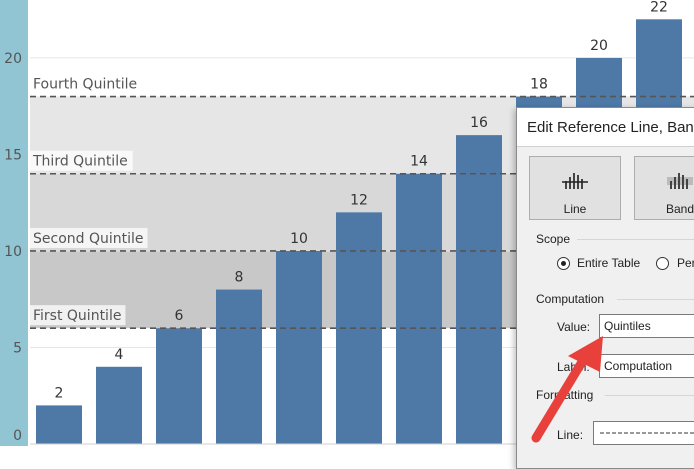 The image size is (694, 469). What do you see at coordinates (359, 200) in the screenshot?
I see `bar-value-label: 12` at bounding box center [359, 200].